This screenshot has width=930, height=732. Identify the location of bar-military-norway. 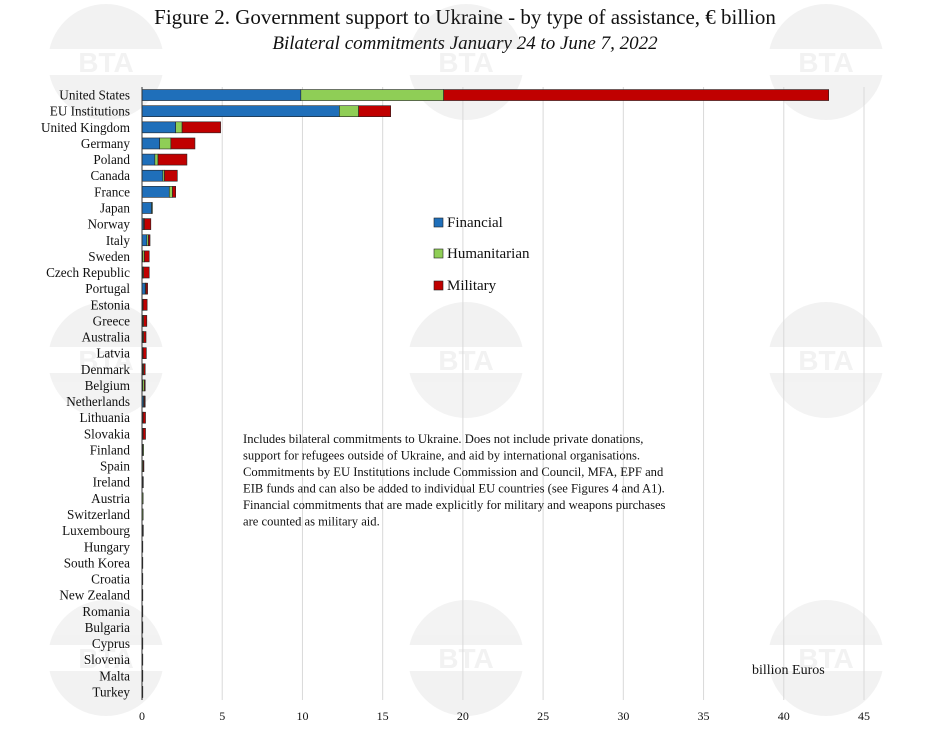
(148, 224).